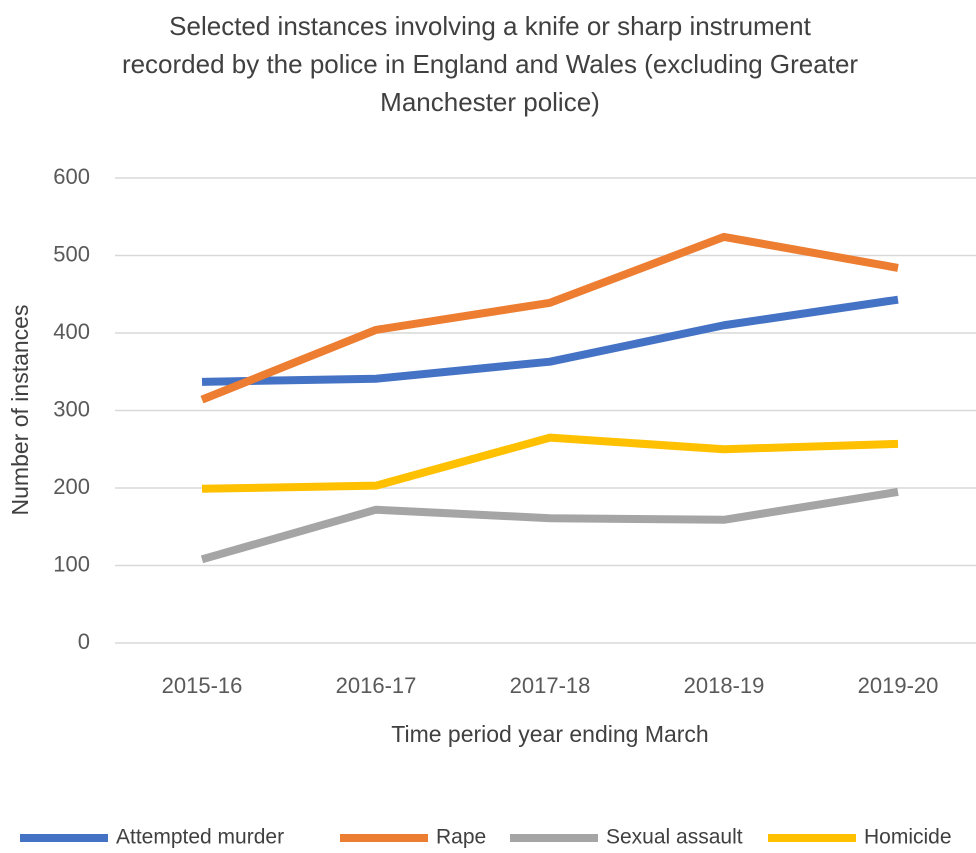 The width and height of the screenshot is (976, 853). Describe the element at coordinates (71, 563) in the screenshot. I see `y-tick-label: 100` at that location.